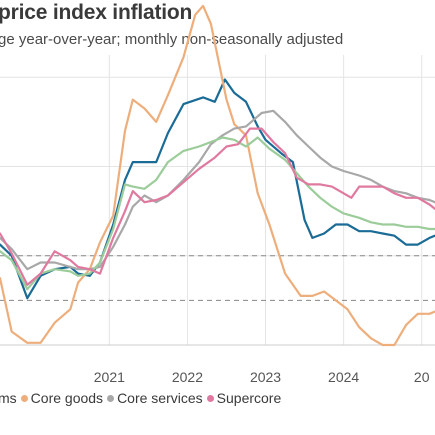  I want to click on x-tick-label: 2022, so click(187, 377).